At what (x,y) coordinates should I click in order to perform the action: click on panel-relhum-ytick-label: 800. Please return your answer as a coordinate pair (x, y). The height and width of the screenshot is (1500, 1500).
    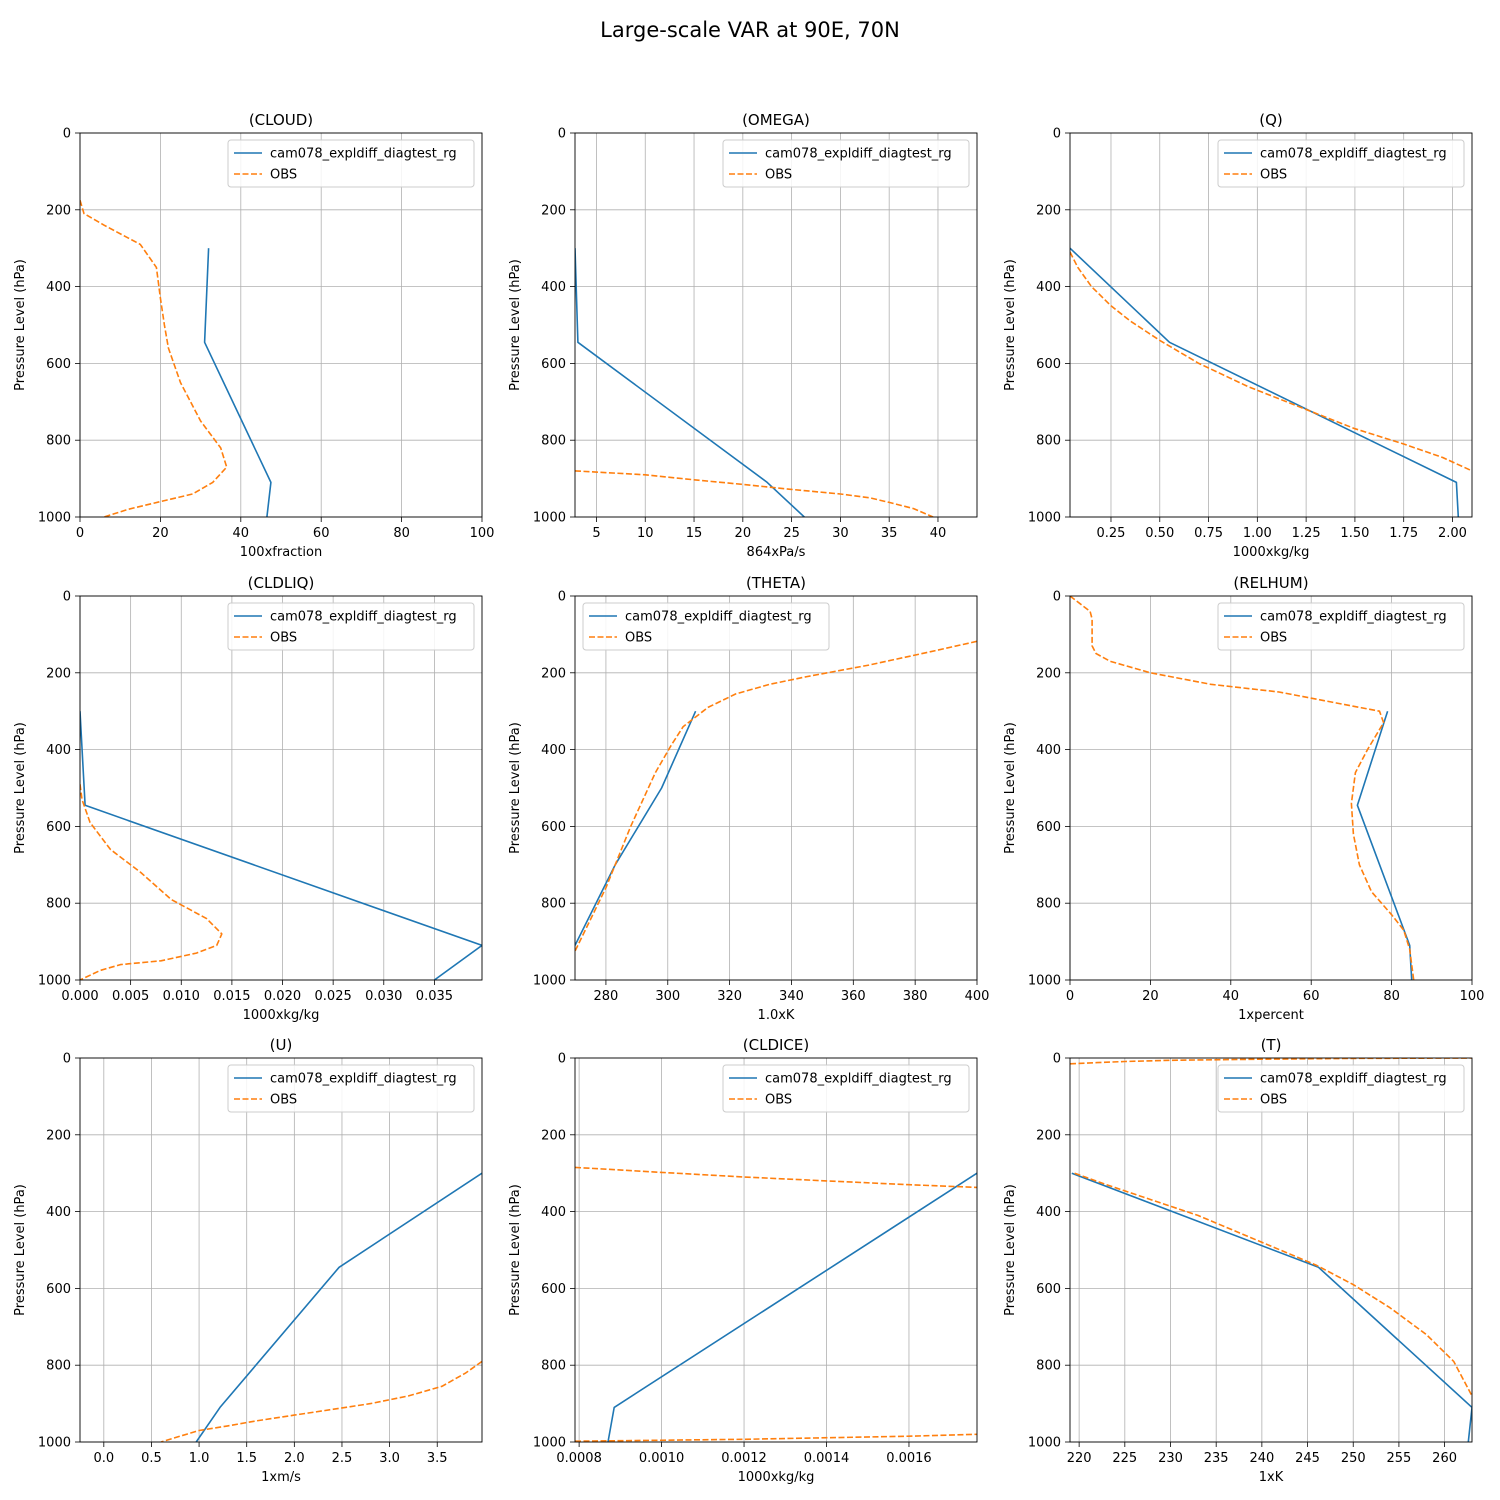
    Looking at the image, I should click on (1048, 904).